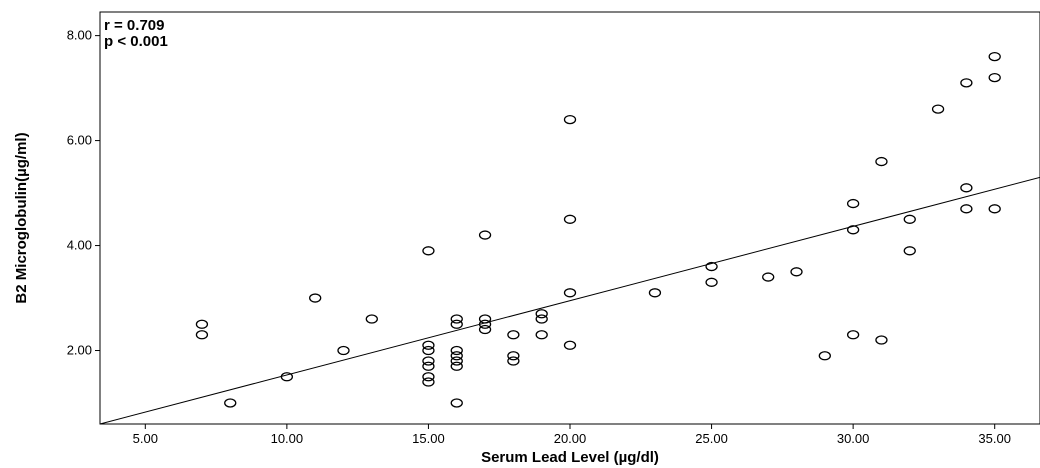 The image size is (1040, 468). Describe the element at coordinates (994, 438) in the screenshot. I see `x-tick-label: 35.00` at that location.